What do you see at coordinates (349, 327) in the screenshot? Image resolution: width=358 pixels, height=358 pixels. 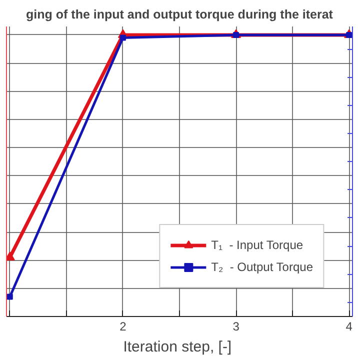 I see `x-tick-label: 4` at bounding box center [349, 327].